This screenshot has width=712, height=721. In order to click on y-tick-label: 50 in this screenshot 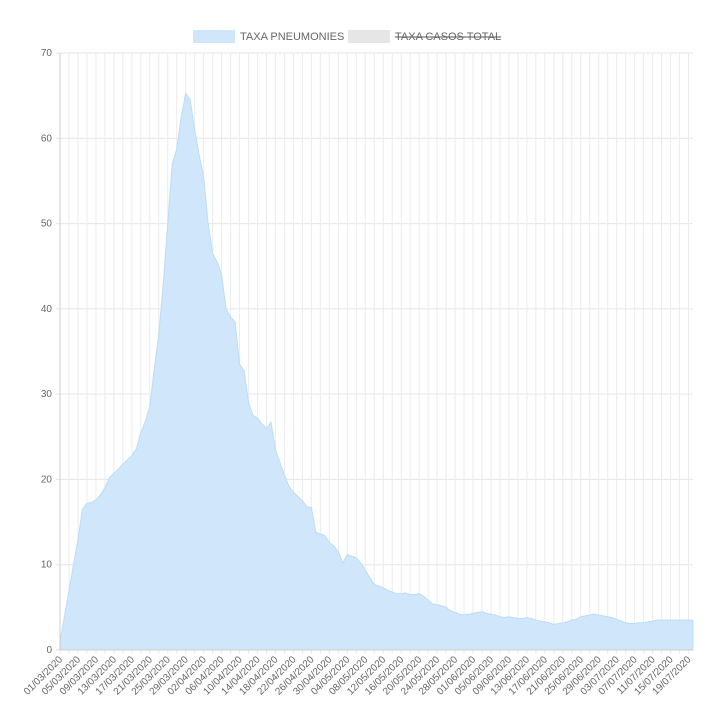, I will do `click(47, 224)`.